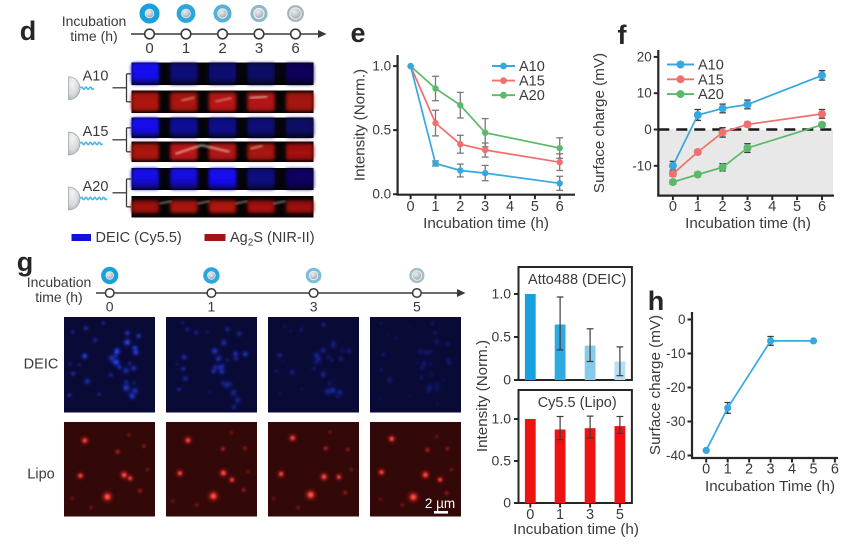 The width and height of the screenshot is (846, 551). I want to click on svg-text: 10, so click(644, 93).